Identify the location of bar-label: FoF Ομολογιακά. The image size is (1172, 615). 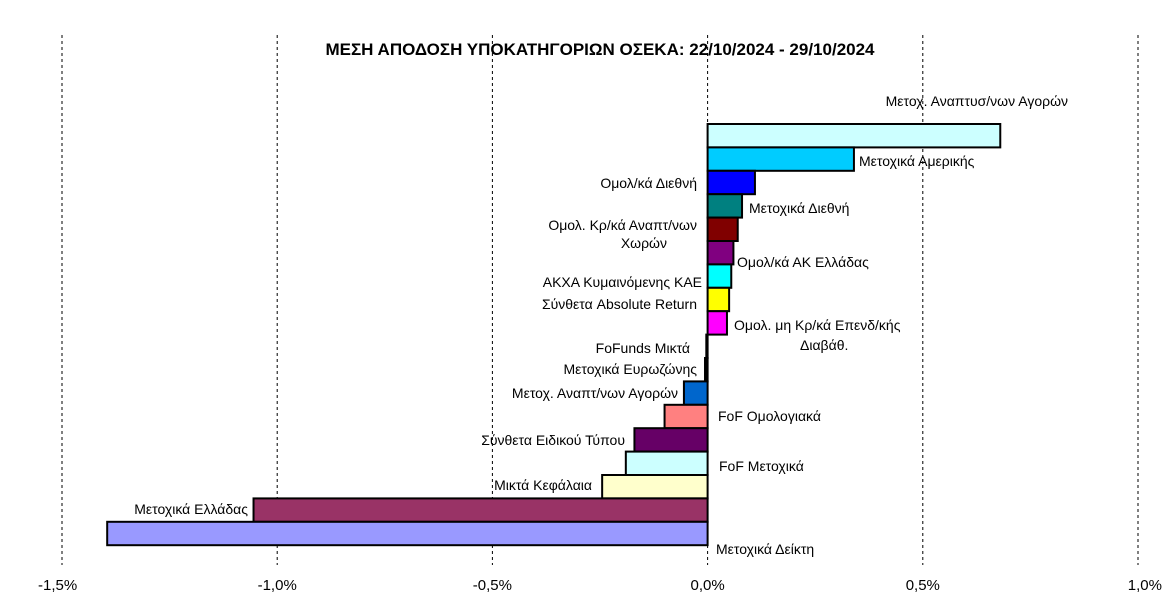
(769, 416).